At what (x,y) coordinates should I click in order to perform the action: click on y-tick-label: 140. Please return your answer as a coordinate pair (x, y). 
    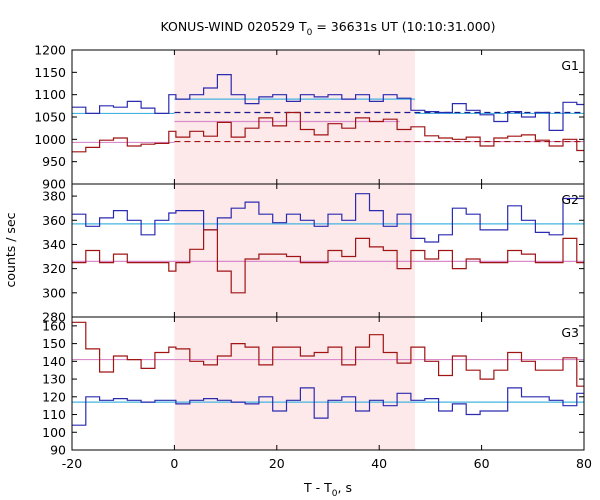
    Looking at the image, I should click on (54, 361).